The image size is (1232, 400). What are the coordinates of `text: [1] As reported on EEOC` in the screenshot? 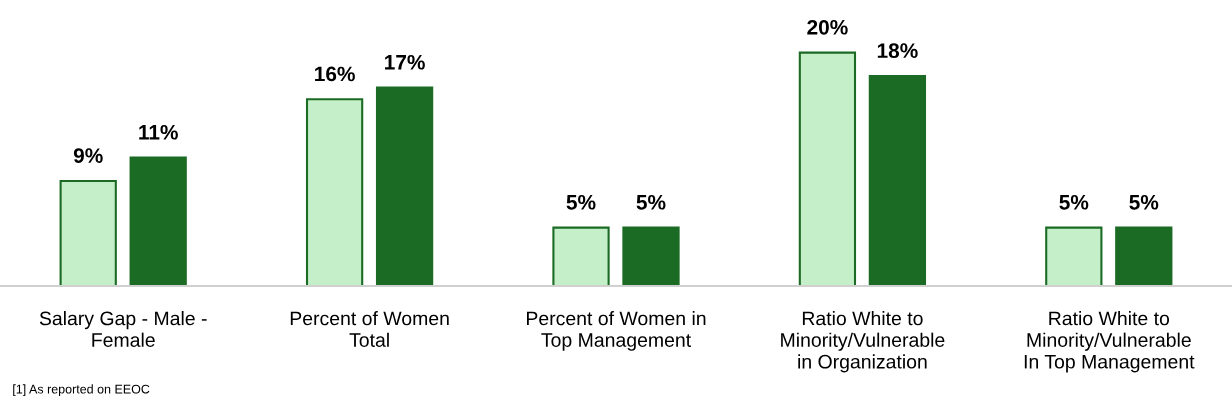 It's located at (81, 390).